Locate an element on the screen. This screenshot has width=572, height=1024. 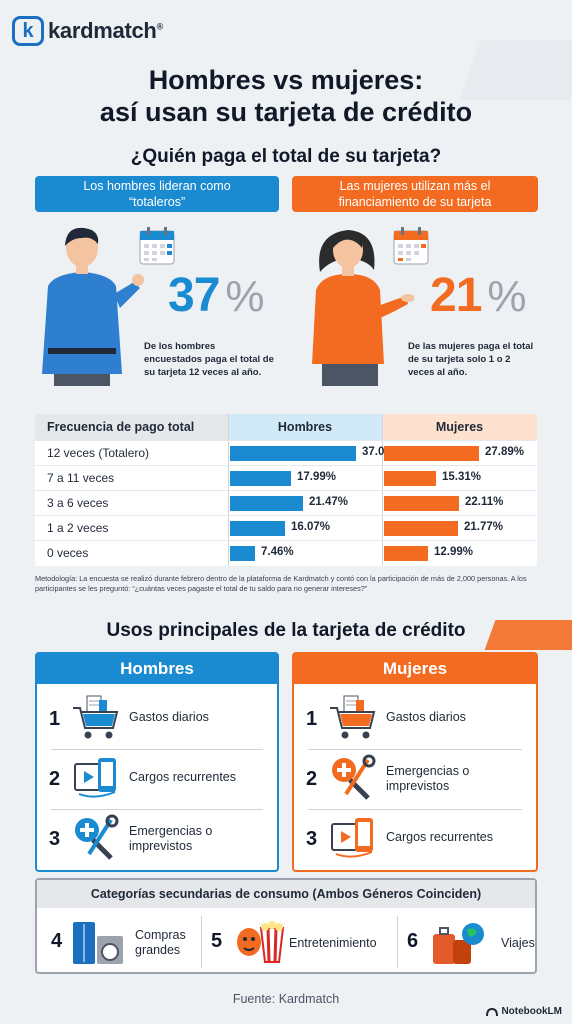
title-line-1: Hombres vs mujeres: is located at coordinates (286, 80).